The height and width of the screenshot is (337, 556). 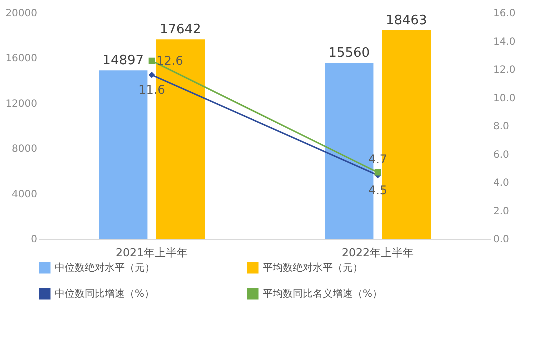 What do you see at coordinates (502, 127) in the screenshot?
I see `y2-tick-label: 8.0` at bounding box center [502, 127].